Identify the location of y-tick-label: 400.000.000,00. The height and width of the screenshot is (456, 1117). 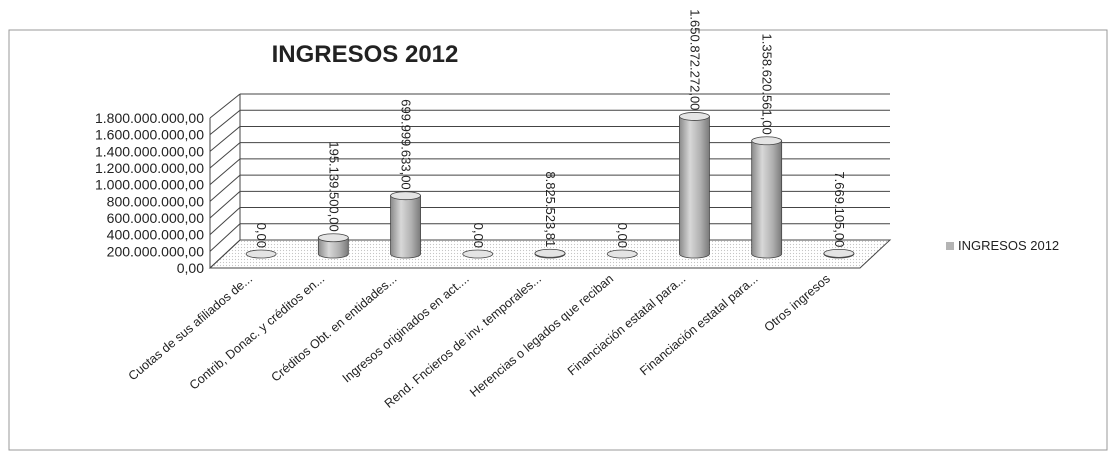
(156, 235).